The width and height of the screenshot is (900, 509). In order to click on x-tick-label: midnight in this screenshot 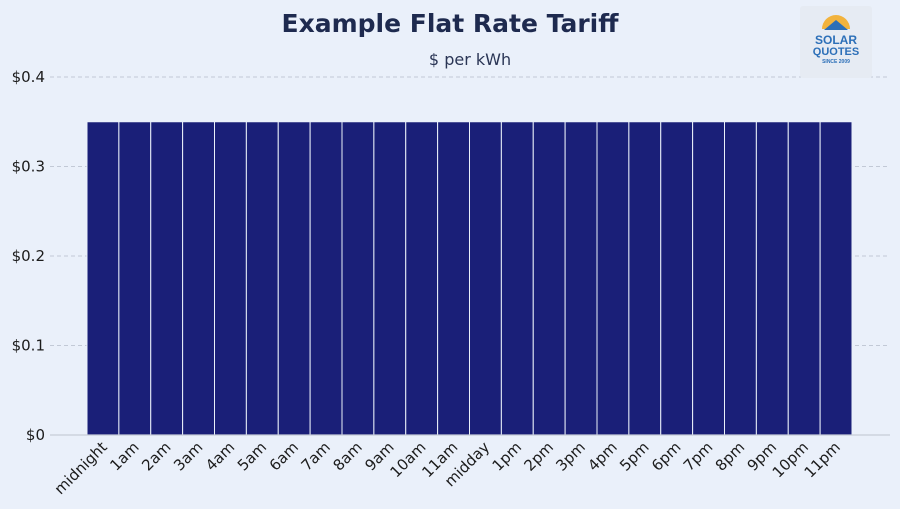, I will do `click(81, 468)`.